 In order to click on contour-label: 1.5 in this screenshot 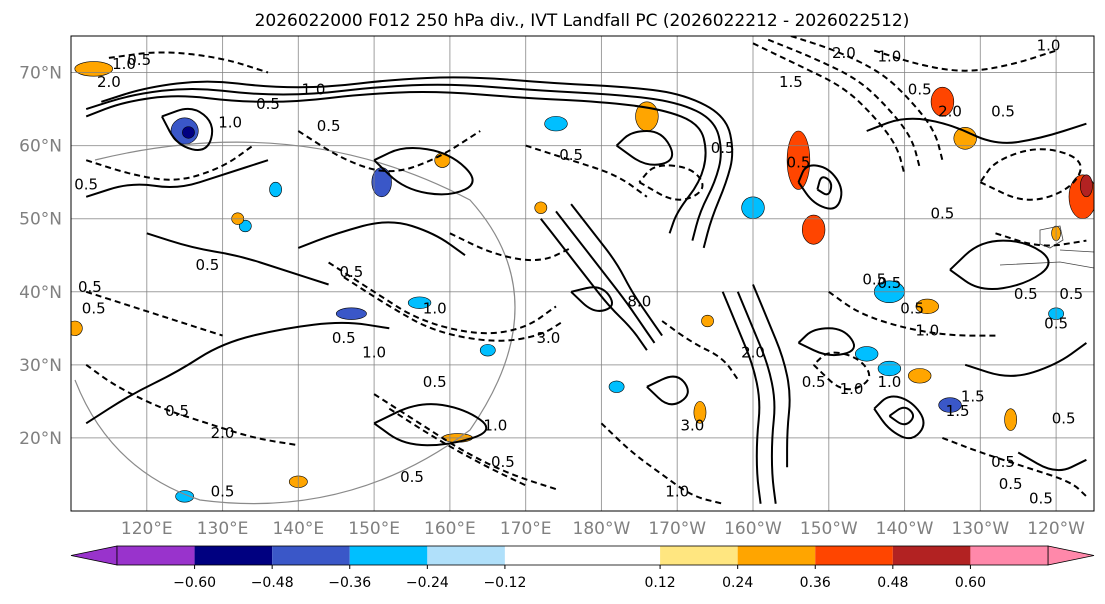, I will do `click(973, 396)`.